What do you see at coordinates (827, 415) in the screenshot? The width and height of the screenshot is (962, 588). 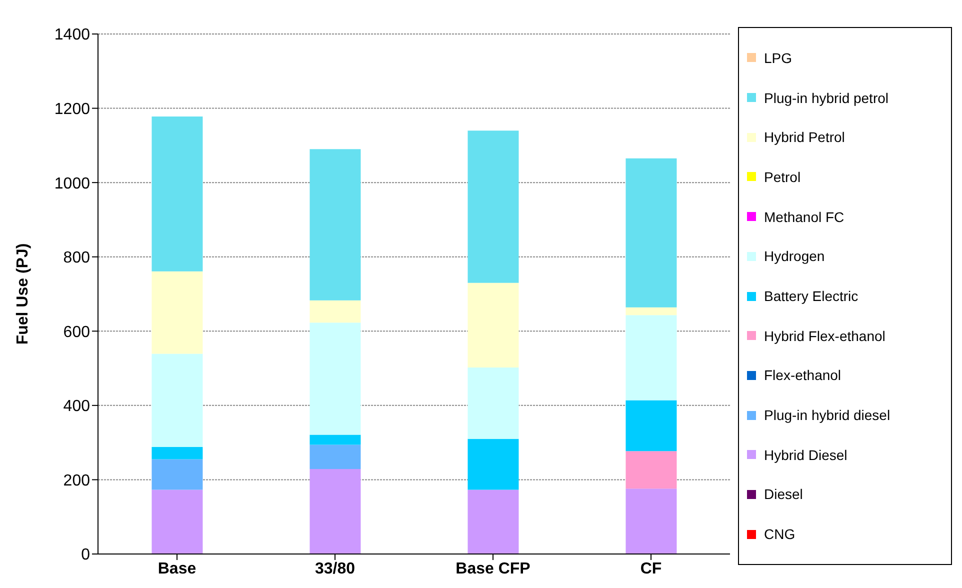 I see `legend-label: Plug-in hybrid diesel` at bounding box center [827, 415].